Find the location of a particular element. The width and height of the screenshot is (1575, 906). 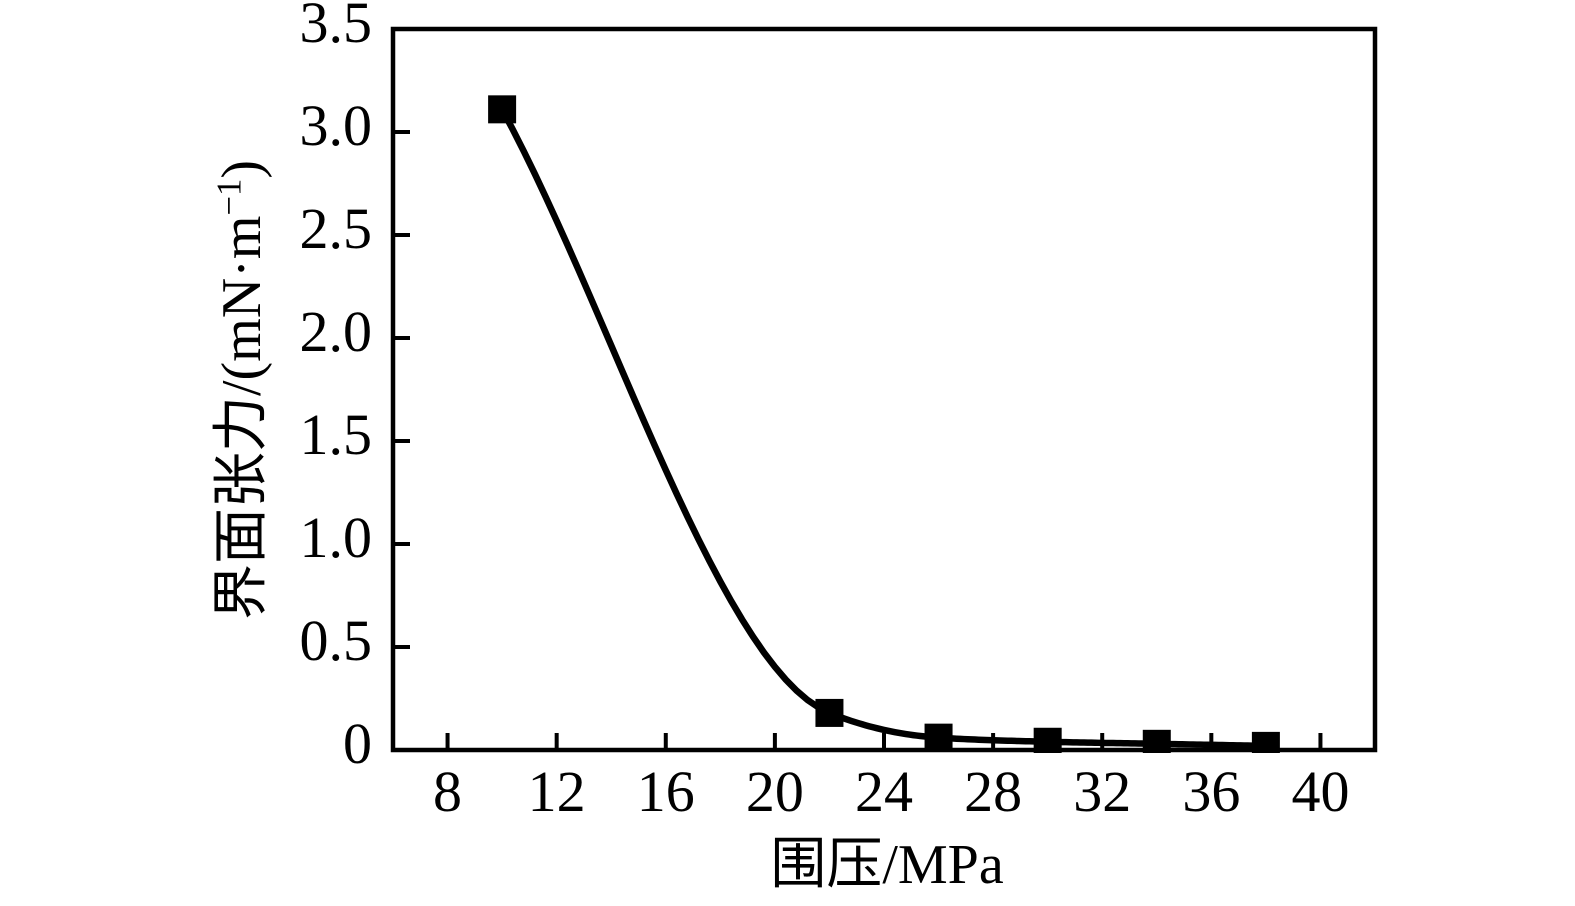

y-tick-label: 0 is located at coordinates (357, 743).